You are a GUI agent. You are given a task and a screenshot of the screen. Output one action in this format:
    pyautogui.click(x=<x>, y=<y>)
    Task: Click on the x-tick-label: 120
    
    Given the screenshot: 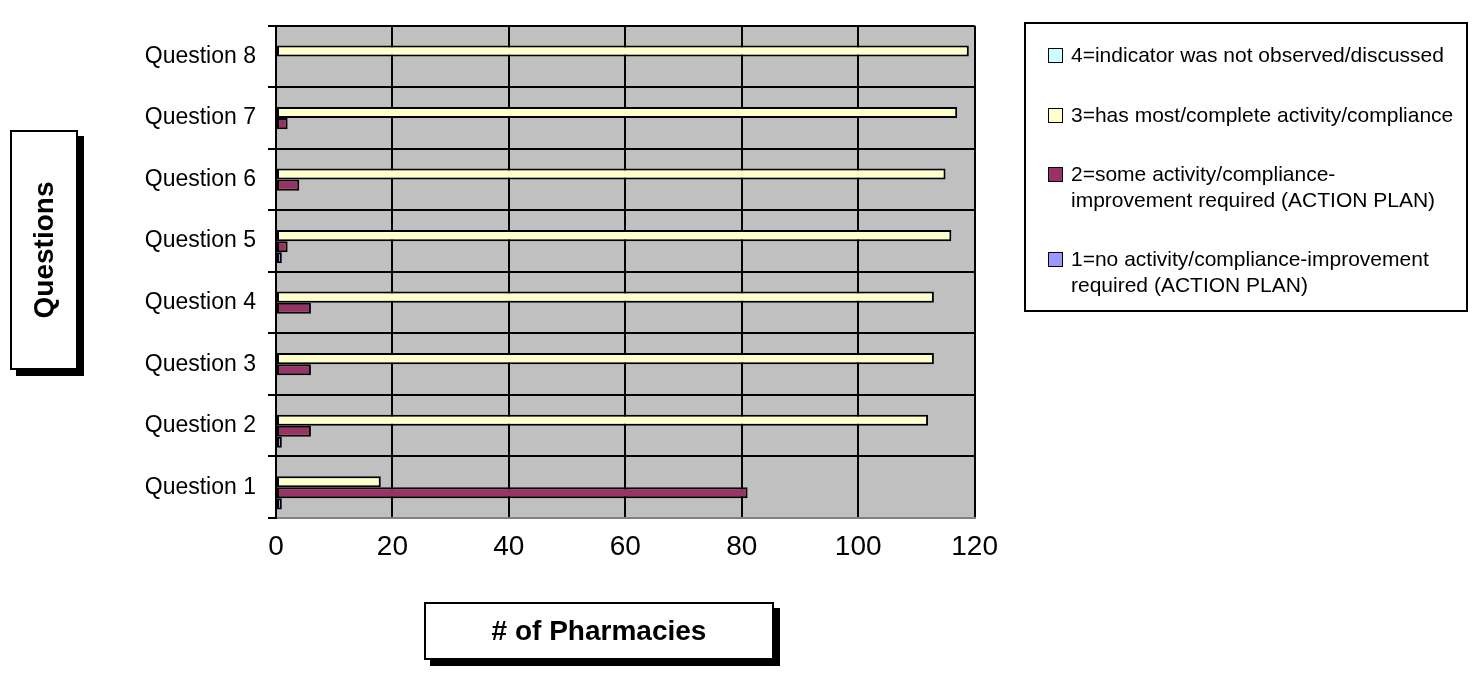 What is the action you would take?
    pyautogui.click(x=974, y=545)
    